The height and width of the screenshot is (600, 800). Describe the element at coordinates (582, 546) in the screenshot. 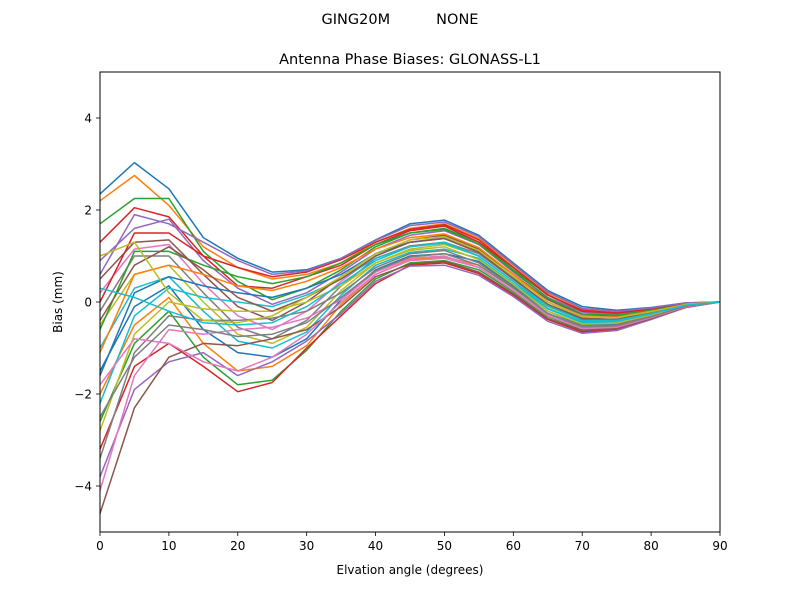

I see `x-tick-label: 70` at that location.